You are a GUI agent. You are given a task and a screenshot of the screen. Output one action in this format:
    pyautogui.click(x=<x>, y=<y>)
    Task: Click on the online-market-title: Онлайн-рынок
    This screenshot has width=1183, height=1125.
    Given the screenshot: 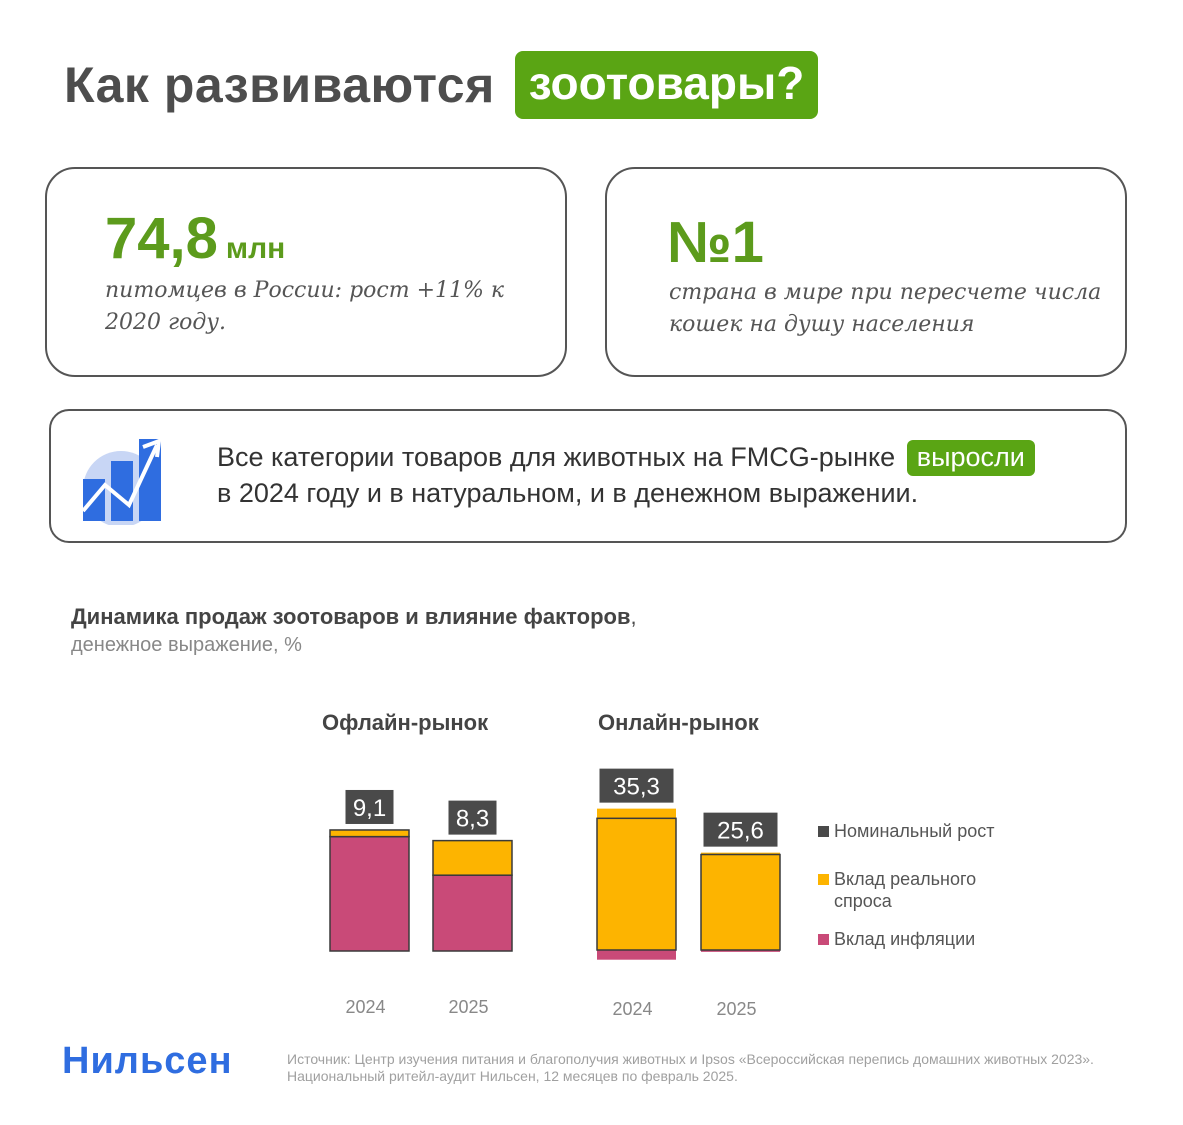 What is the action you would take?
    pyautogui.click(x=678, y=722)
    